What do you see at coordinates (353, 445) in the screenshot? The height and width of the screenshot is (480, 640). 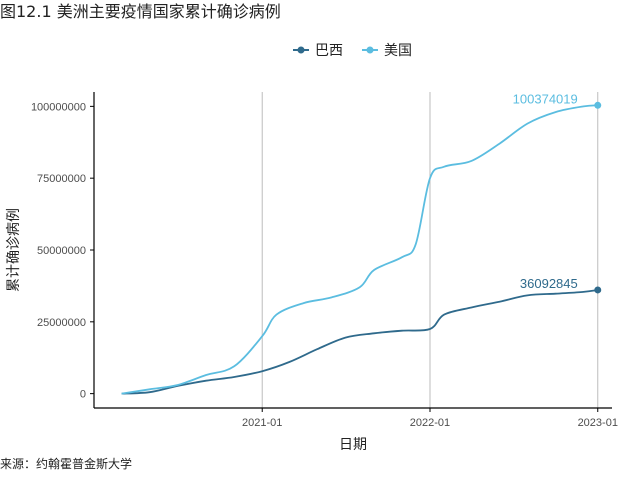 I see `x-axis-title: 日期` at bounding box center [353, 445].